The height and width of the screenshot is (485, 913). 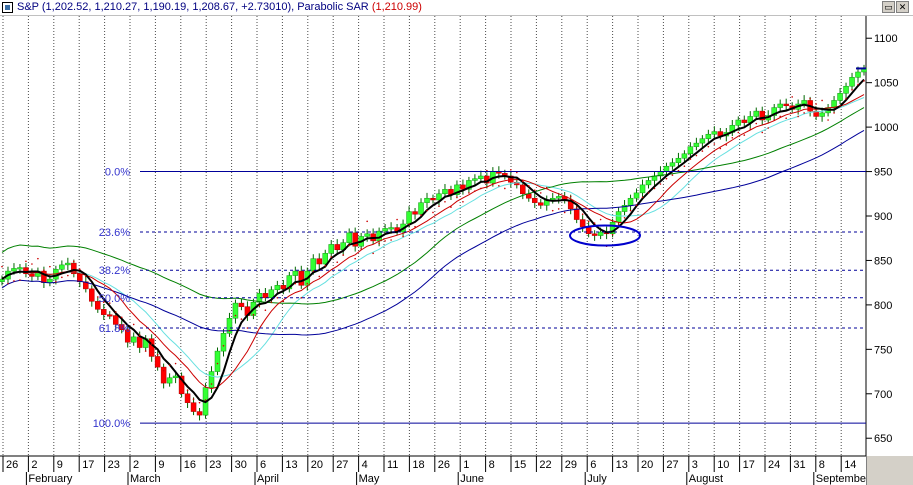 What do you see at coordinates (883, 306) in the screenshot?
I see `y-tick-label: 800` at bounding box center [883, 306].